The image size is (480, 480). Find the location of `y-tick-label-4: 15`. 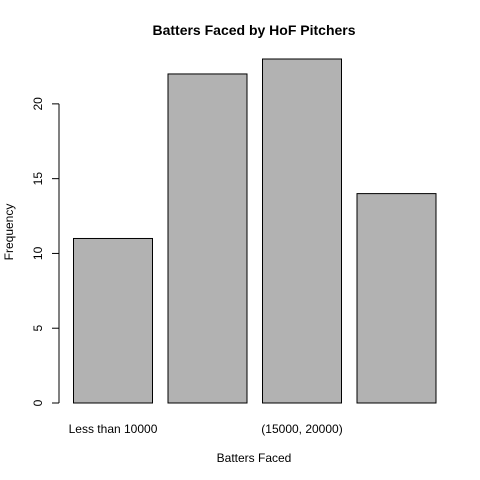

y-tick-label-4: 15 is located at coordinates (38, 179).